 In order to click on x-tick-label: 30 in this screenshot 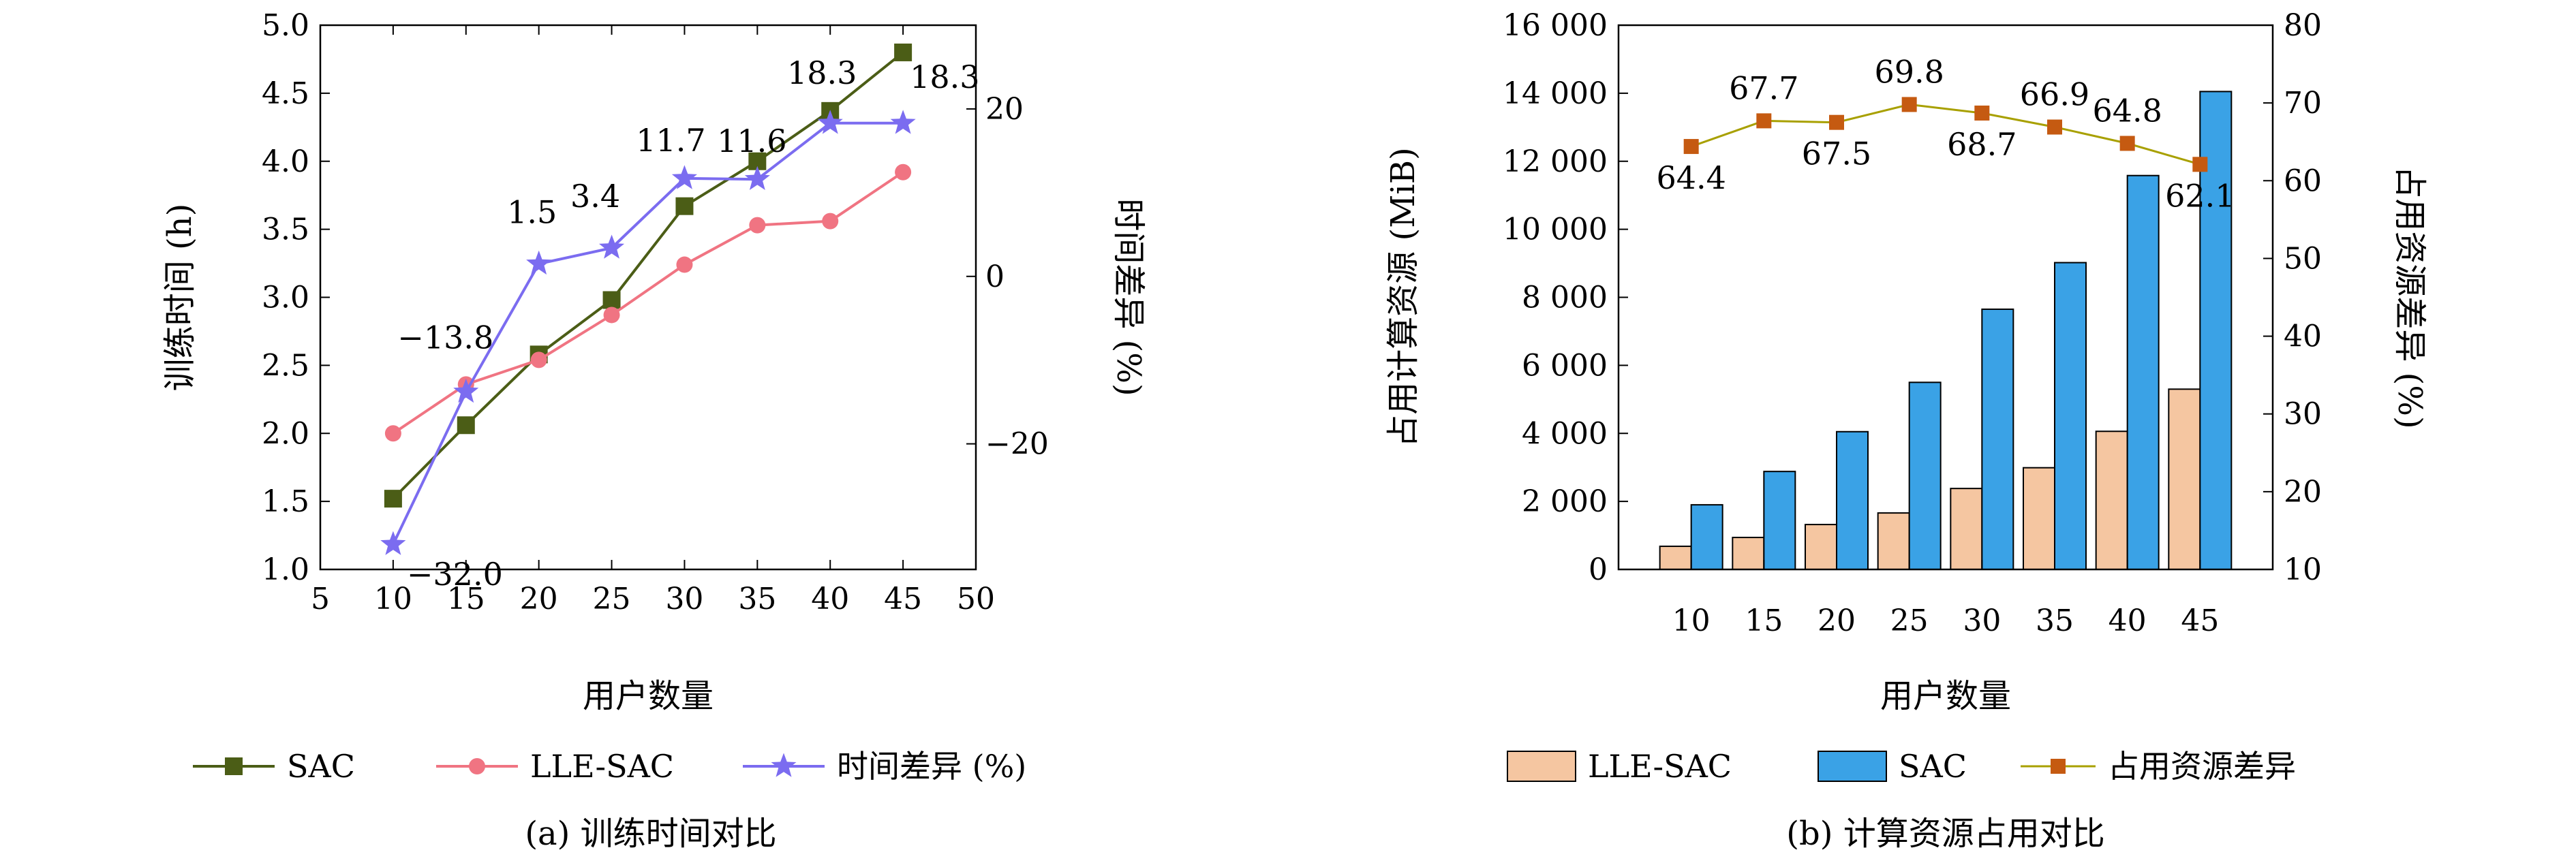, I will do `click(1982, 620)`.